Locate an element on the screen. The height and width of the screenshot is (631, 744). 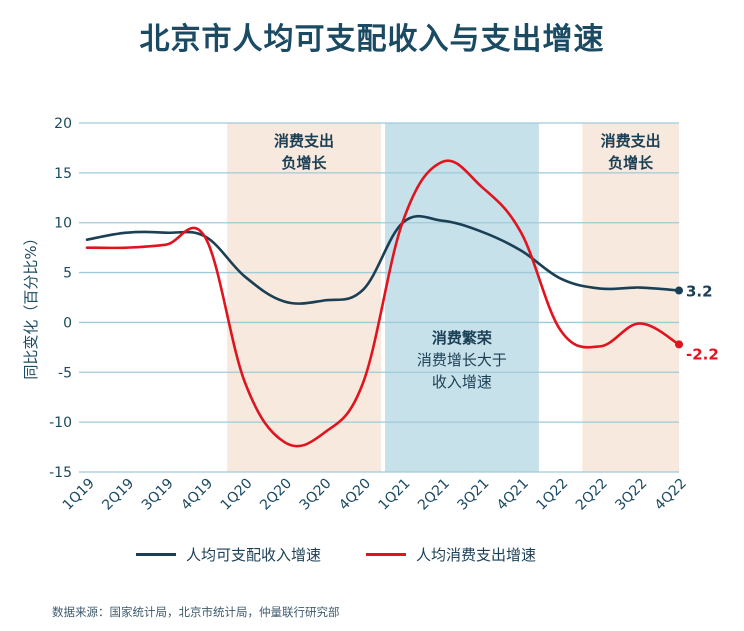
end-label-1: -2.2 is located at coordinates (702, 354).